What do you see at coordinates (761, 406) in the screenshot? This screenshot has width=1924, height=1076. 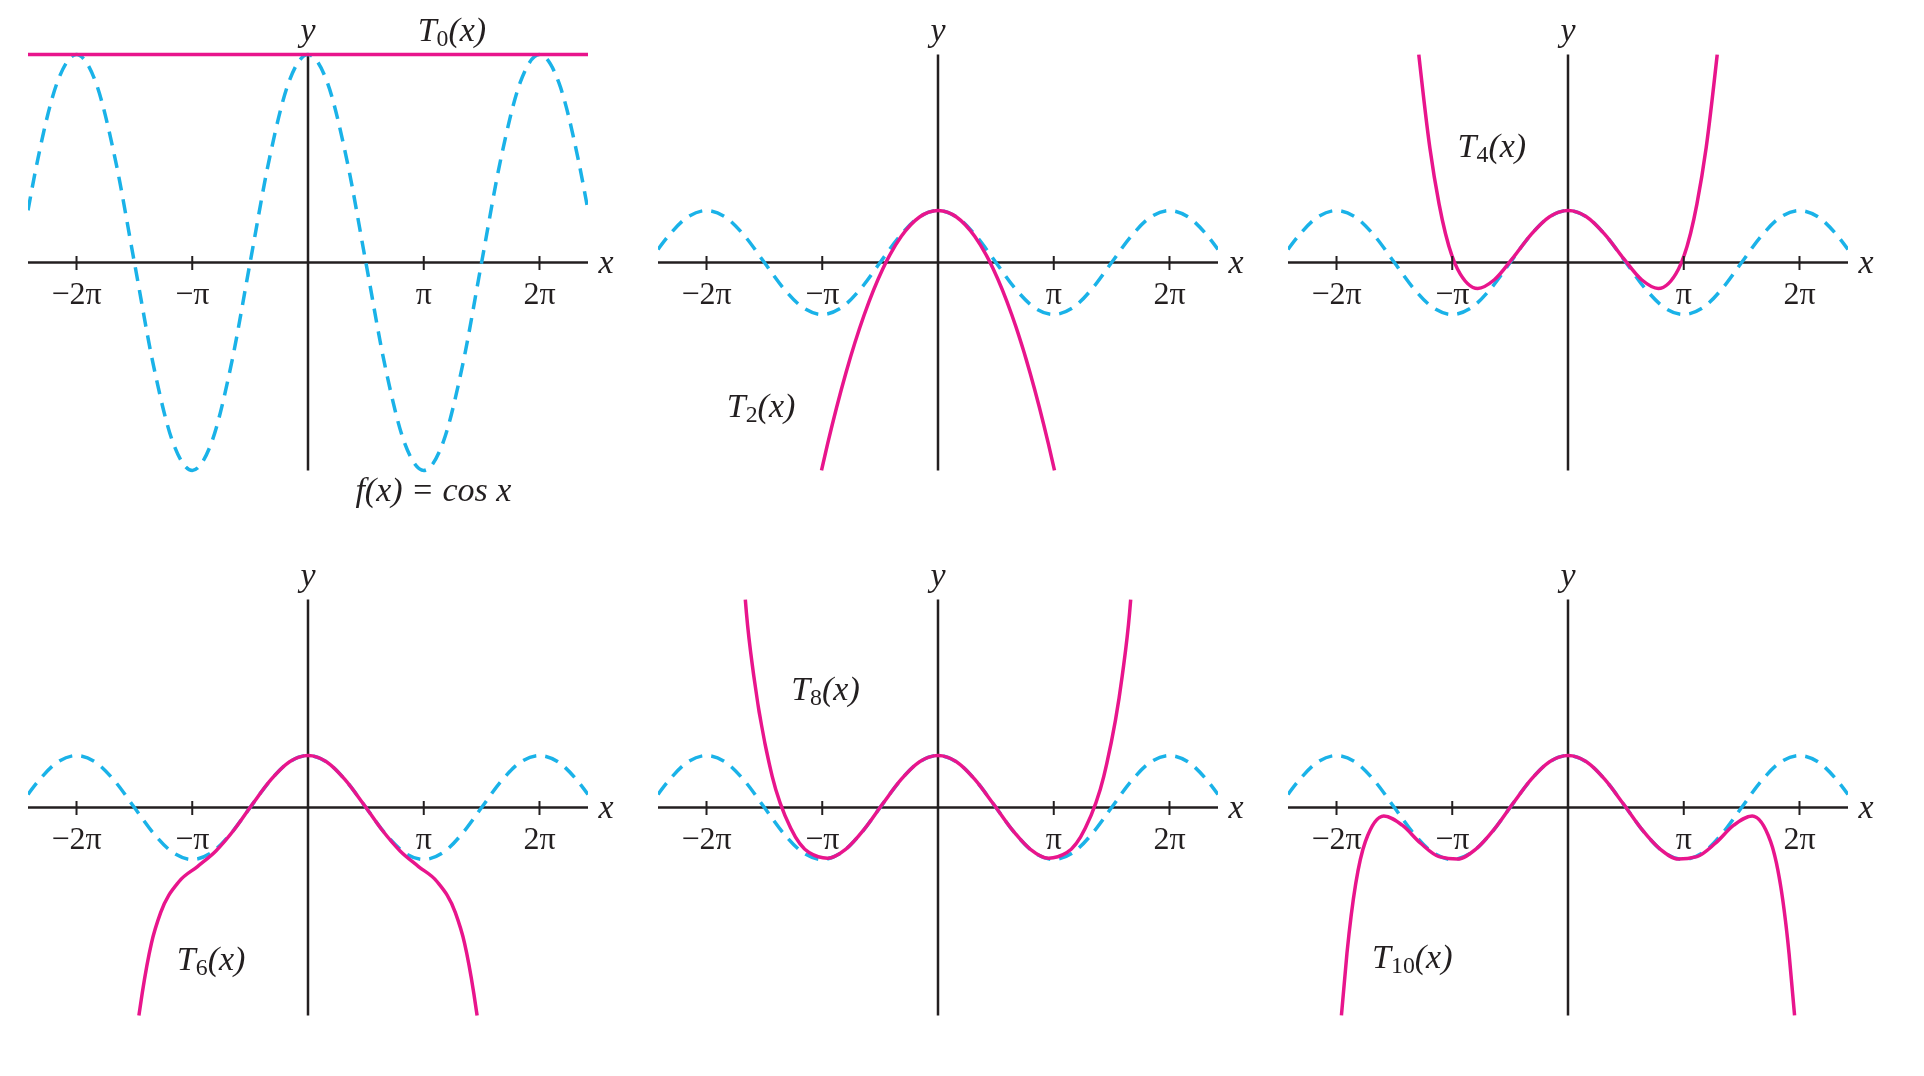 I see `annotation: T$_{2}$(x)` at bounding box center [761, 406].